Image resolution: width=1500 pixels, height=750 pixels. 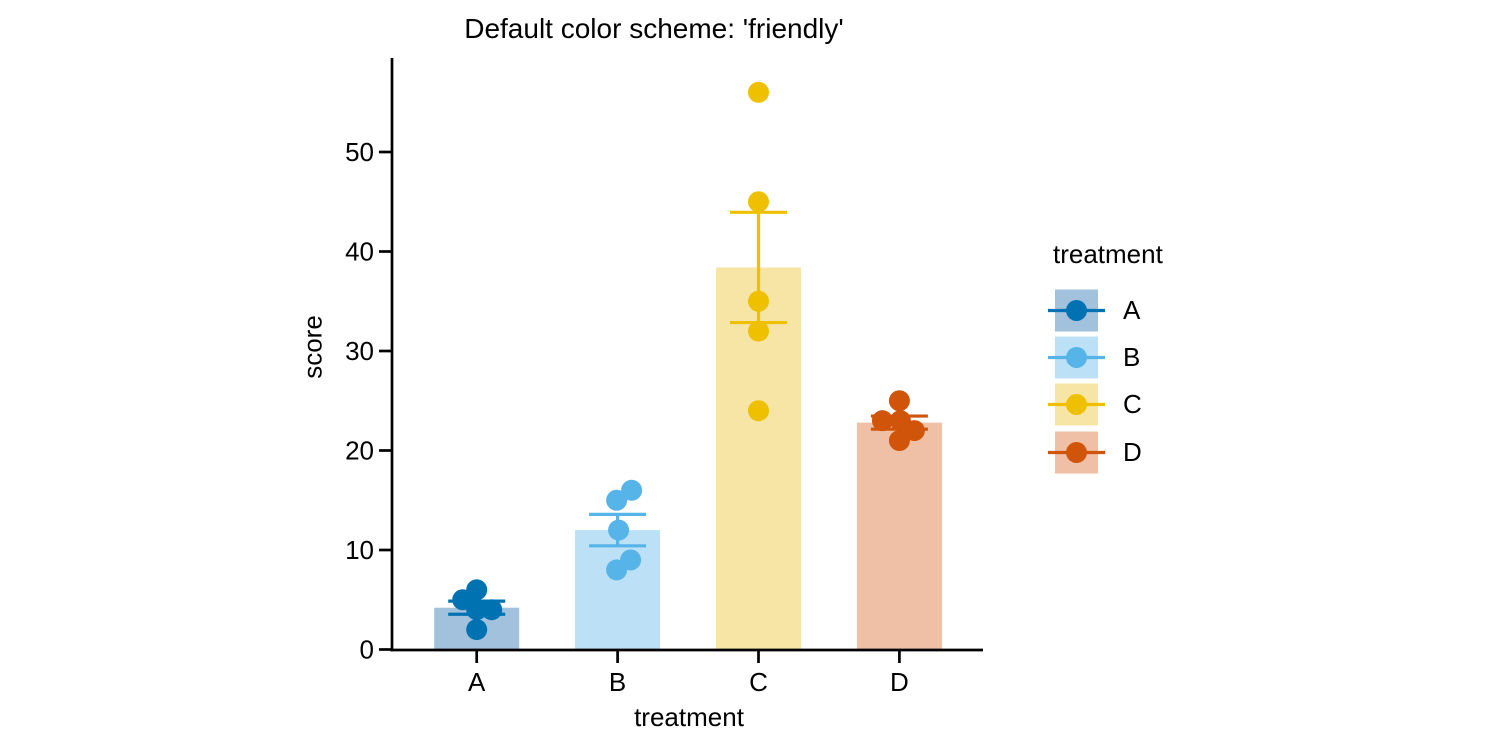 I want to click on x-axis-label: treatment, so click(x=689, y=717).